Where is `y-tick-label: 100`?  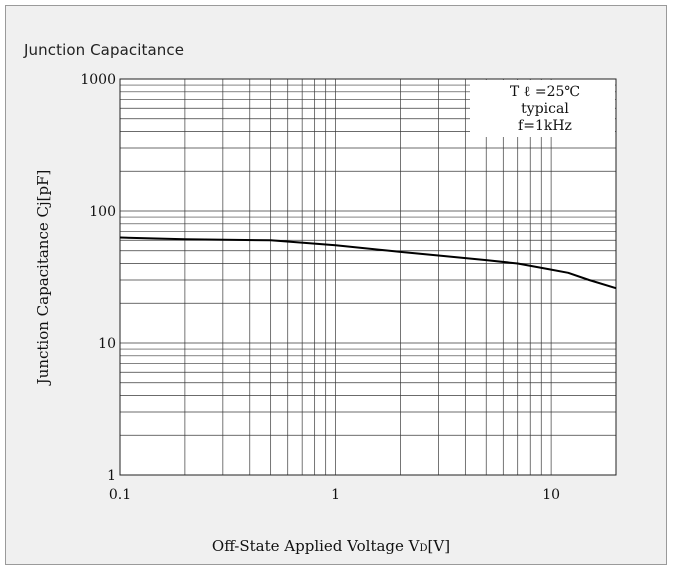
y-tick-label: 100 is located at coordinates (102, 212).